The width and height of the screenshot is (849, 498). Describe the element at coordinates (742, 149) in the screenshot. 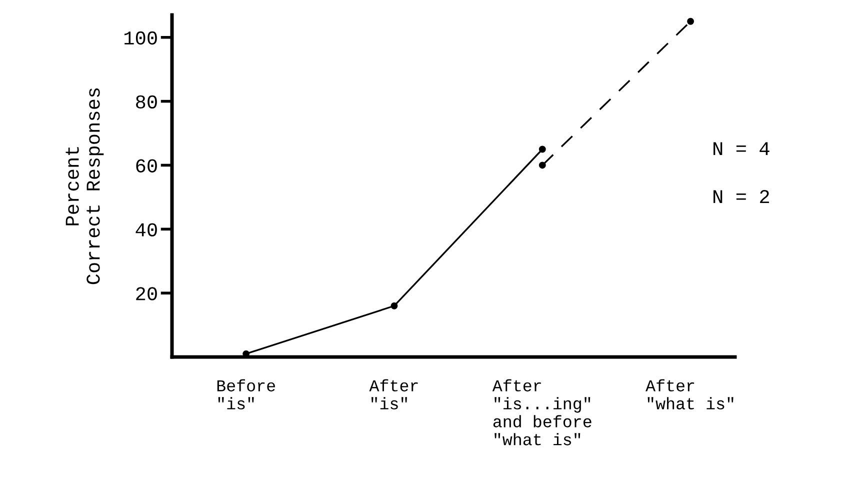

I see `annotation: N = 4` at that location.